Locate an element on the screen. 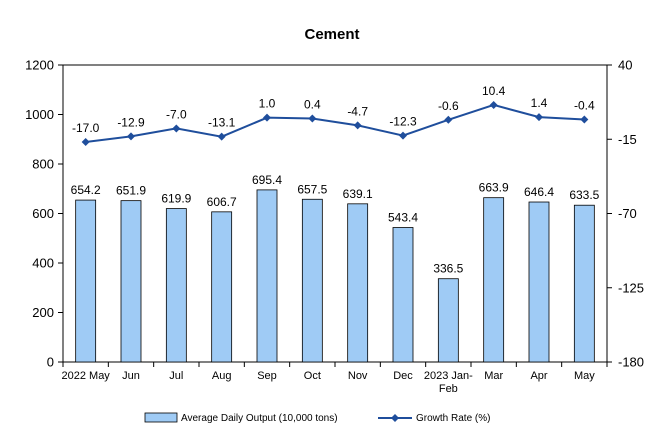 Image resolution: width=660 pixels, height=440 pixels. line-data-label: 1.0 is located at coordinates (267, 104).